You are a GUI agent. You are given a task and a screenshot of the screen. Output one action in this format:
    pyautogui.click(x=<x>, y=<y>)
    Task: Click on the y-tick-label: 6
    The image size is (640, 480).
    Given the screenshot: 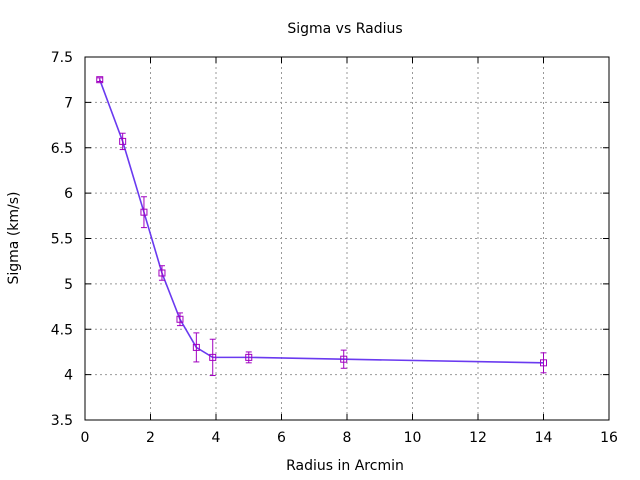 What is the action you would take?
    pyautogui.click(x=68, y=194)
    